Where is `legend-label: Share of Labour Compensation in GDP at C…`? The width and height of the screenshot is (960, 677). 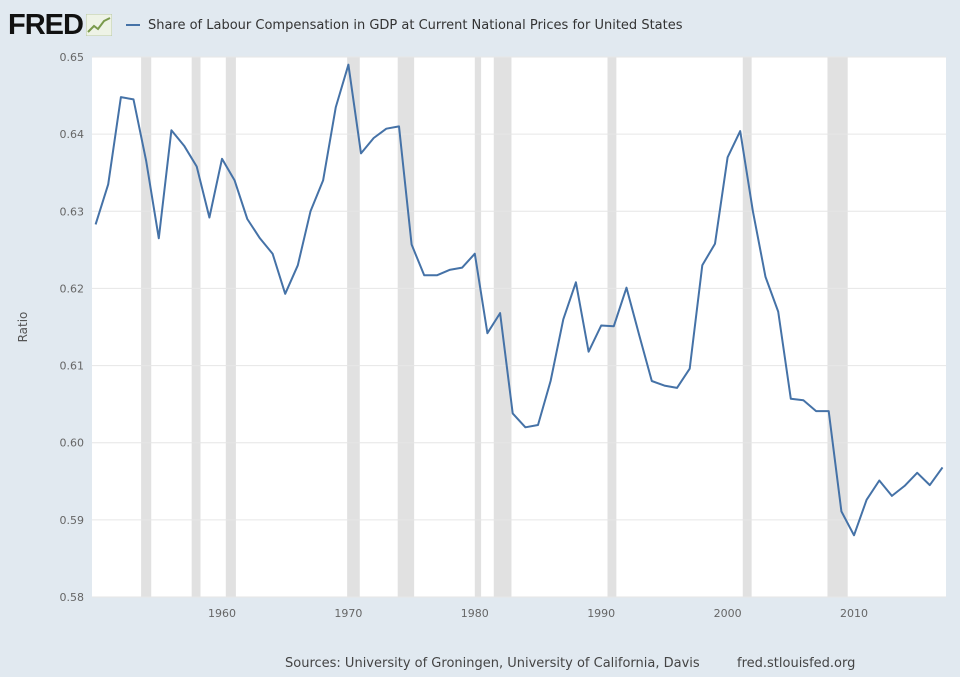
legend-label: Share of Labour Compensation in GDP at C… is located at coordinates (415, 25).